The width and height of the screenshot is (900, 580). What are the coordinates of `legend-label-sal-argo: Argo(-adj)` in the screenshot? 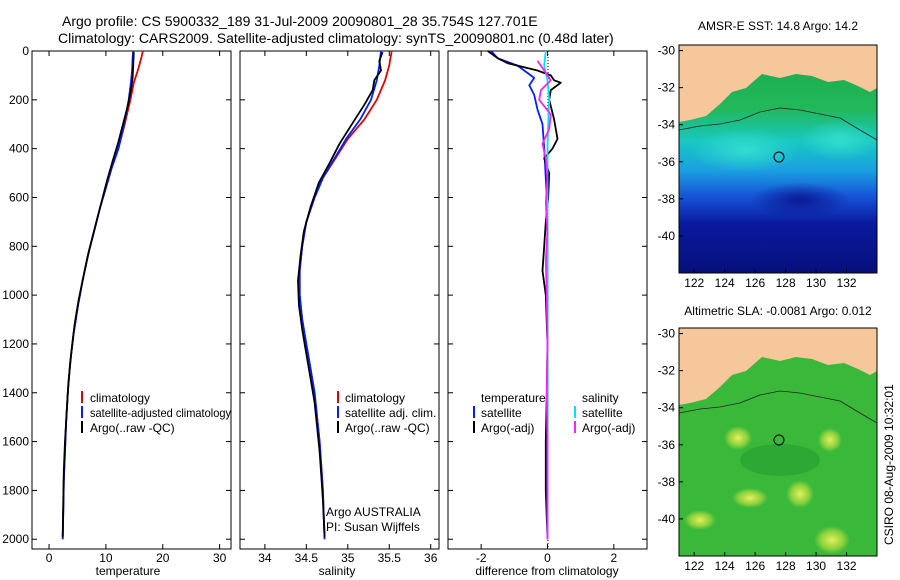 It's located at (608, 428).